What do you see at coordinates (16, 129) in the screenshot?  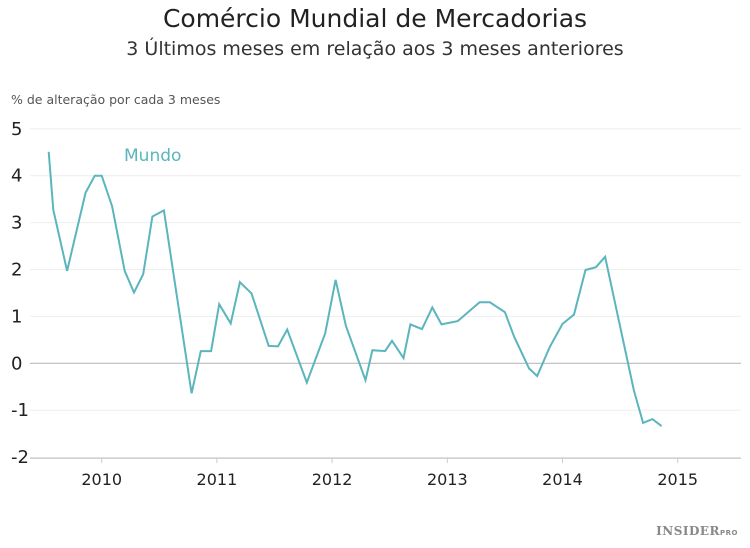 I see `y-tick-label: 5` at bounding box center [16, 129].